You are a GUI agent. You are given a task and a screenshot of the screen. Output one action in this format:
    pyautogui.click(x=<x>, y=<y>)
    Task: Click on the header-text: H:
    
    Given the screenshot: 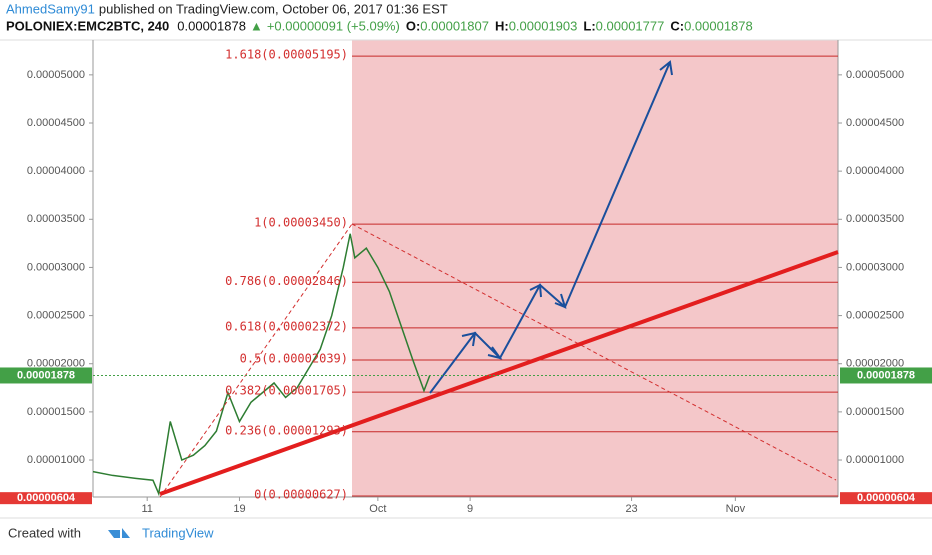 What is the action you would take?
    pyautogui.click(x=502, y=25)
    